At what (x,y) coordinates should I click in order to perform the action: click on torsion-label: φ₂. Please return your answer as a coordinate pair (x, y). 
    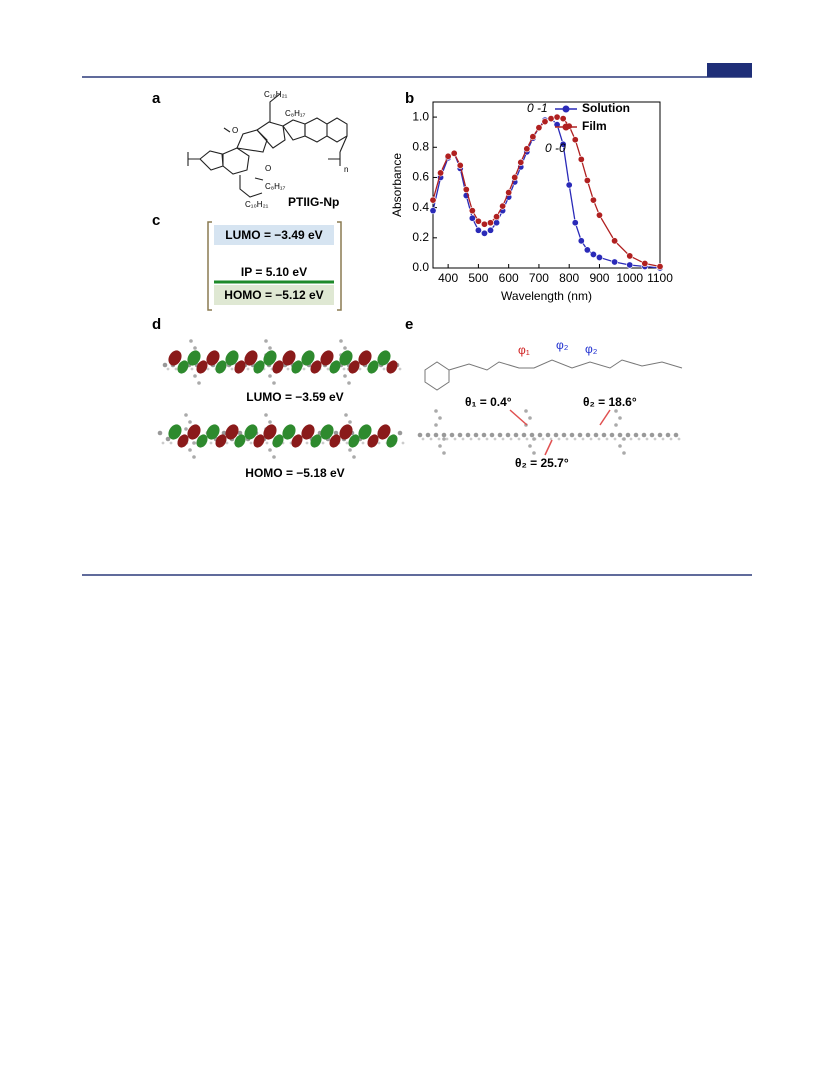
    Looking at the image, I should click on (591, 349).